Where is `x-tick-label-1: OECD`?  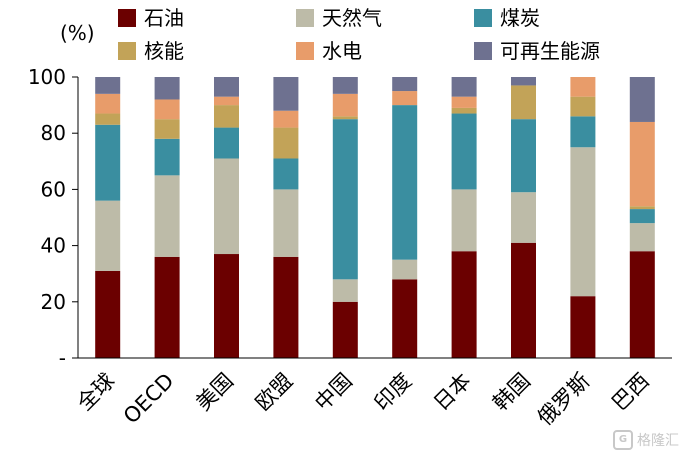 x-tick-label-1: OECD is located at coordinates (149, 399).